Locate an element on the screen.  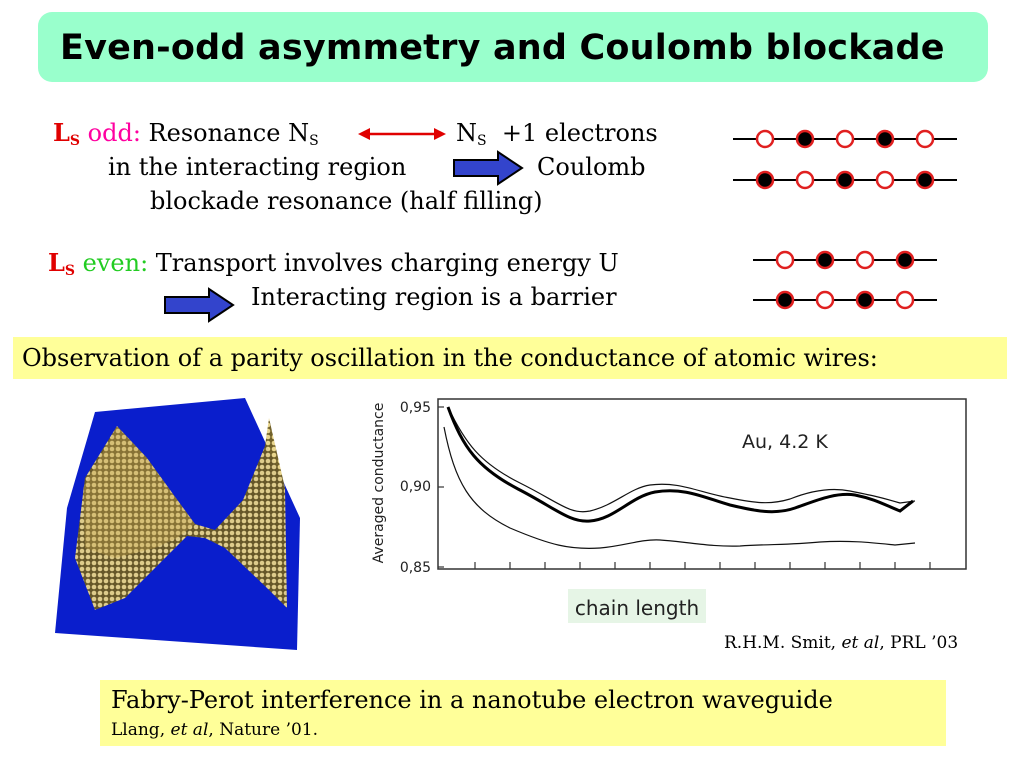
odd-line-2a: in the interacting region is located at coordinates (257, 167).